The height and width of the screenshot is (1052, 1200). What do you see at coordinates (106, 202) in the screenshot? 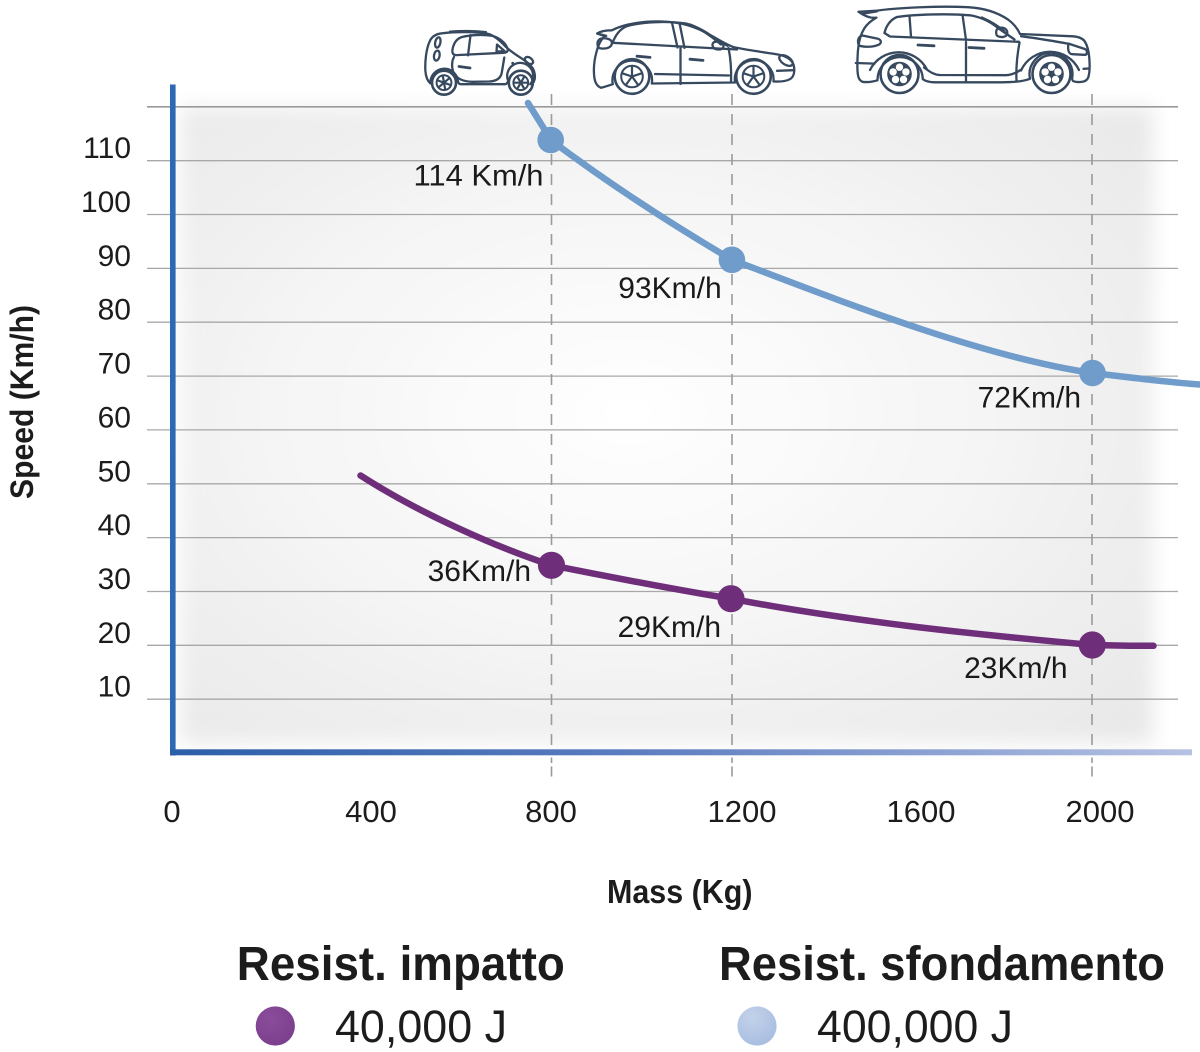
I see `svg-text: 100` at bounding box center [106, 202].